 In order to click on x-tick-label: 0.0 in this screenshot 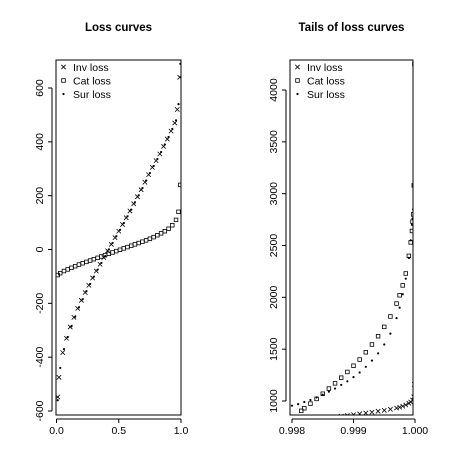, I will do `click(56, 431)`.